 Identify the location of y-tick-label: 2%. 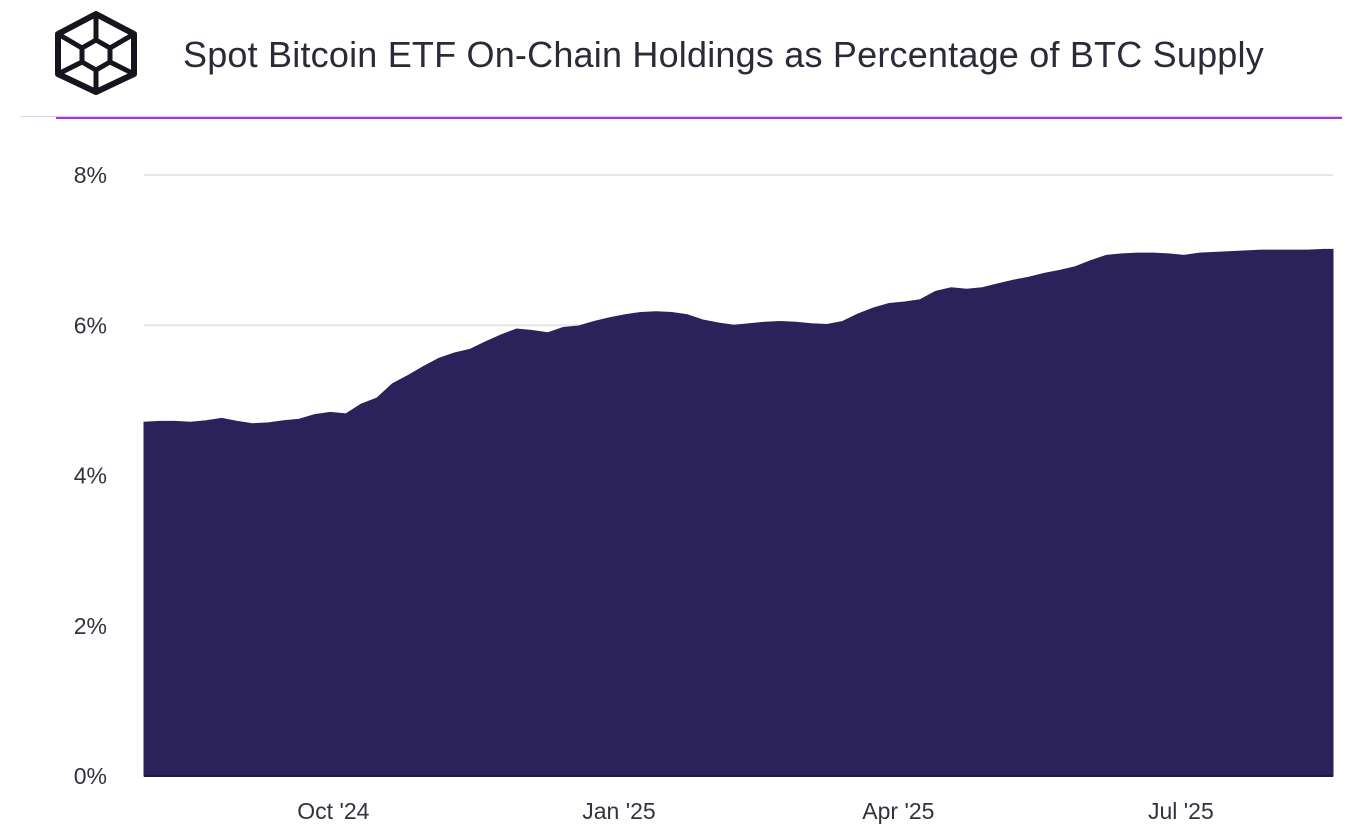
(90, 626).